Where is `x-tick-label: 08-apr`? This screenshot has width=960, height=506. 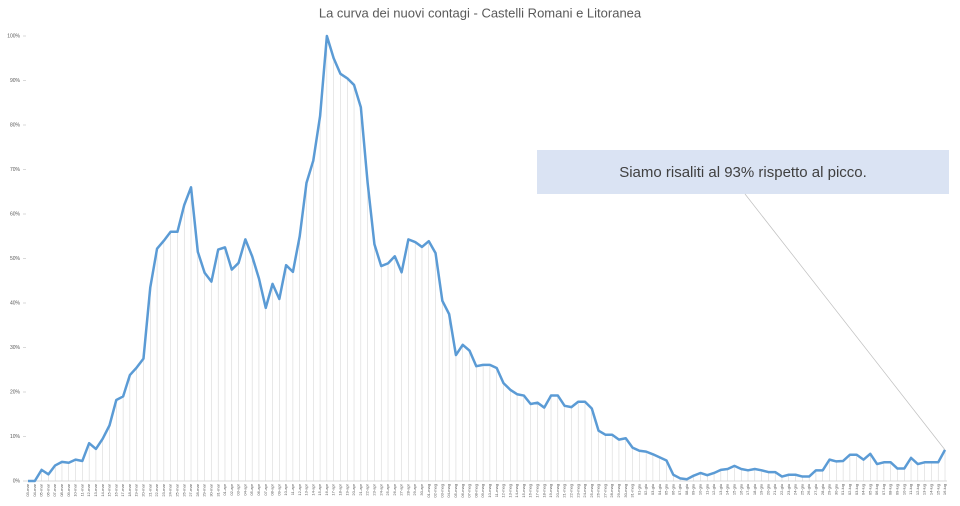
x-tick-label: 08-apr is located at coordinates (272, 489).